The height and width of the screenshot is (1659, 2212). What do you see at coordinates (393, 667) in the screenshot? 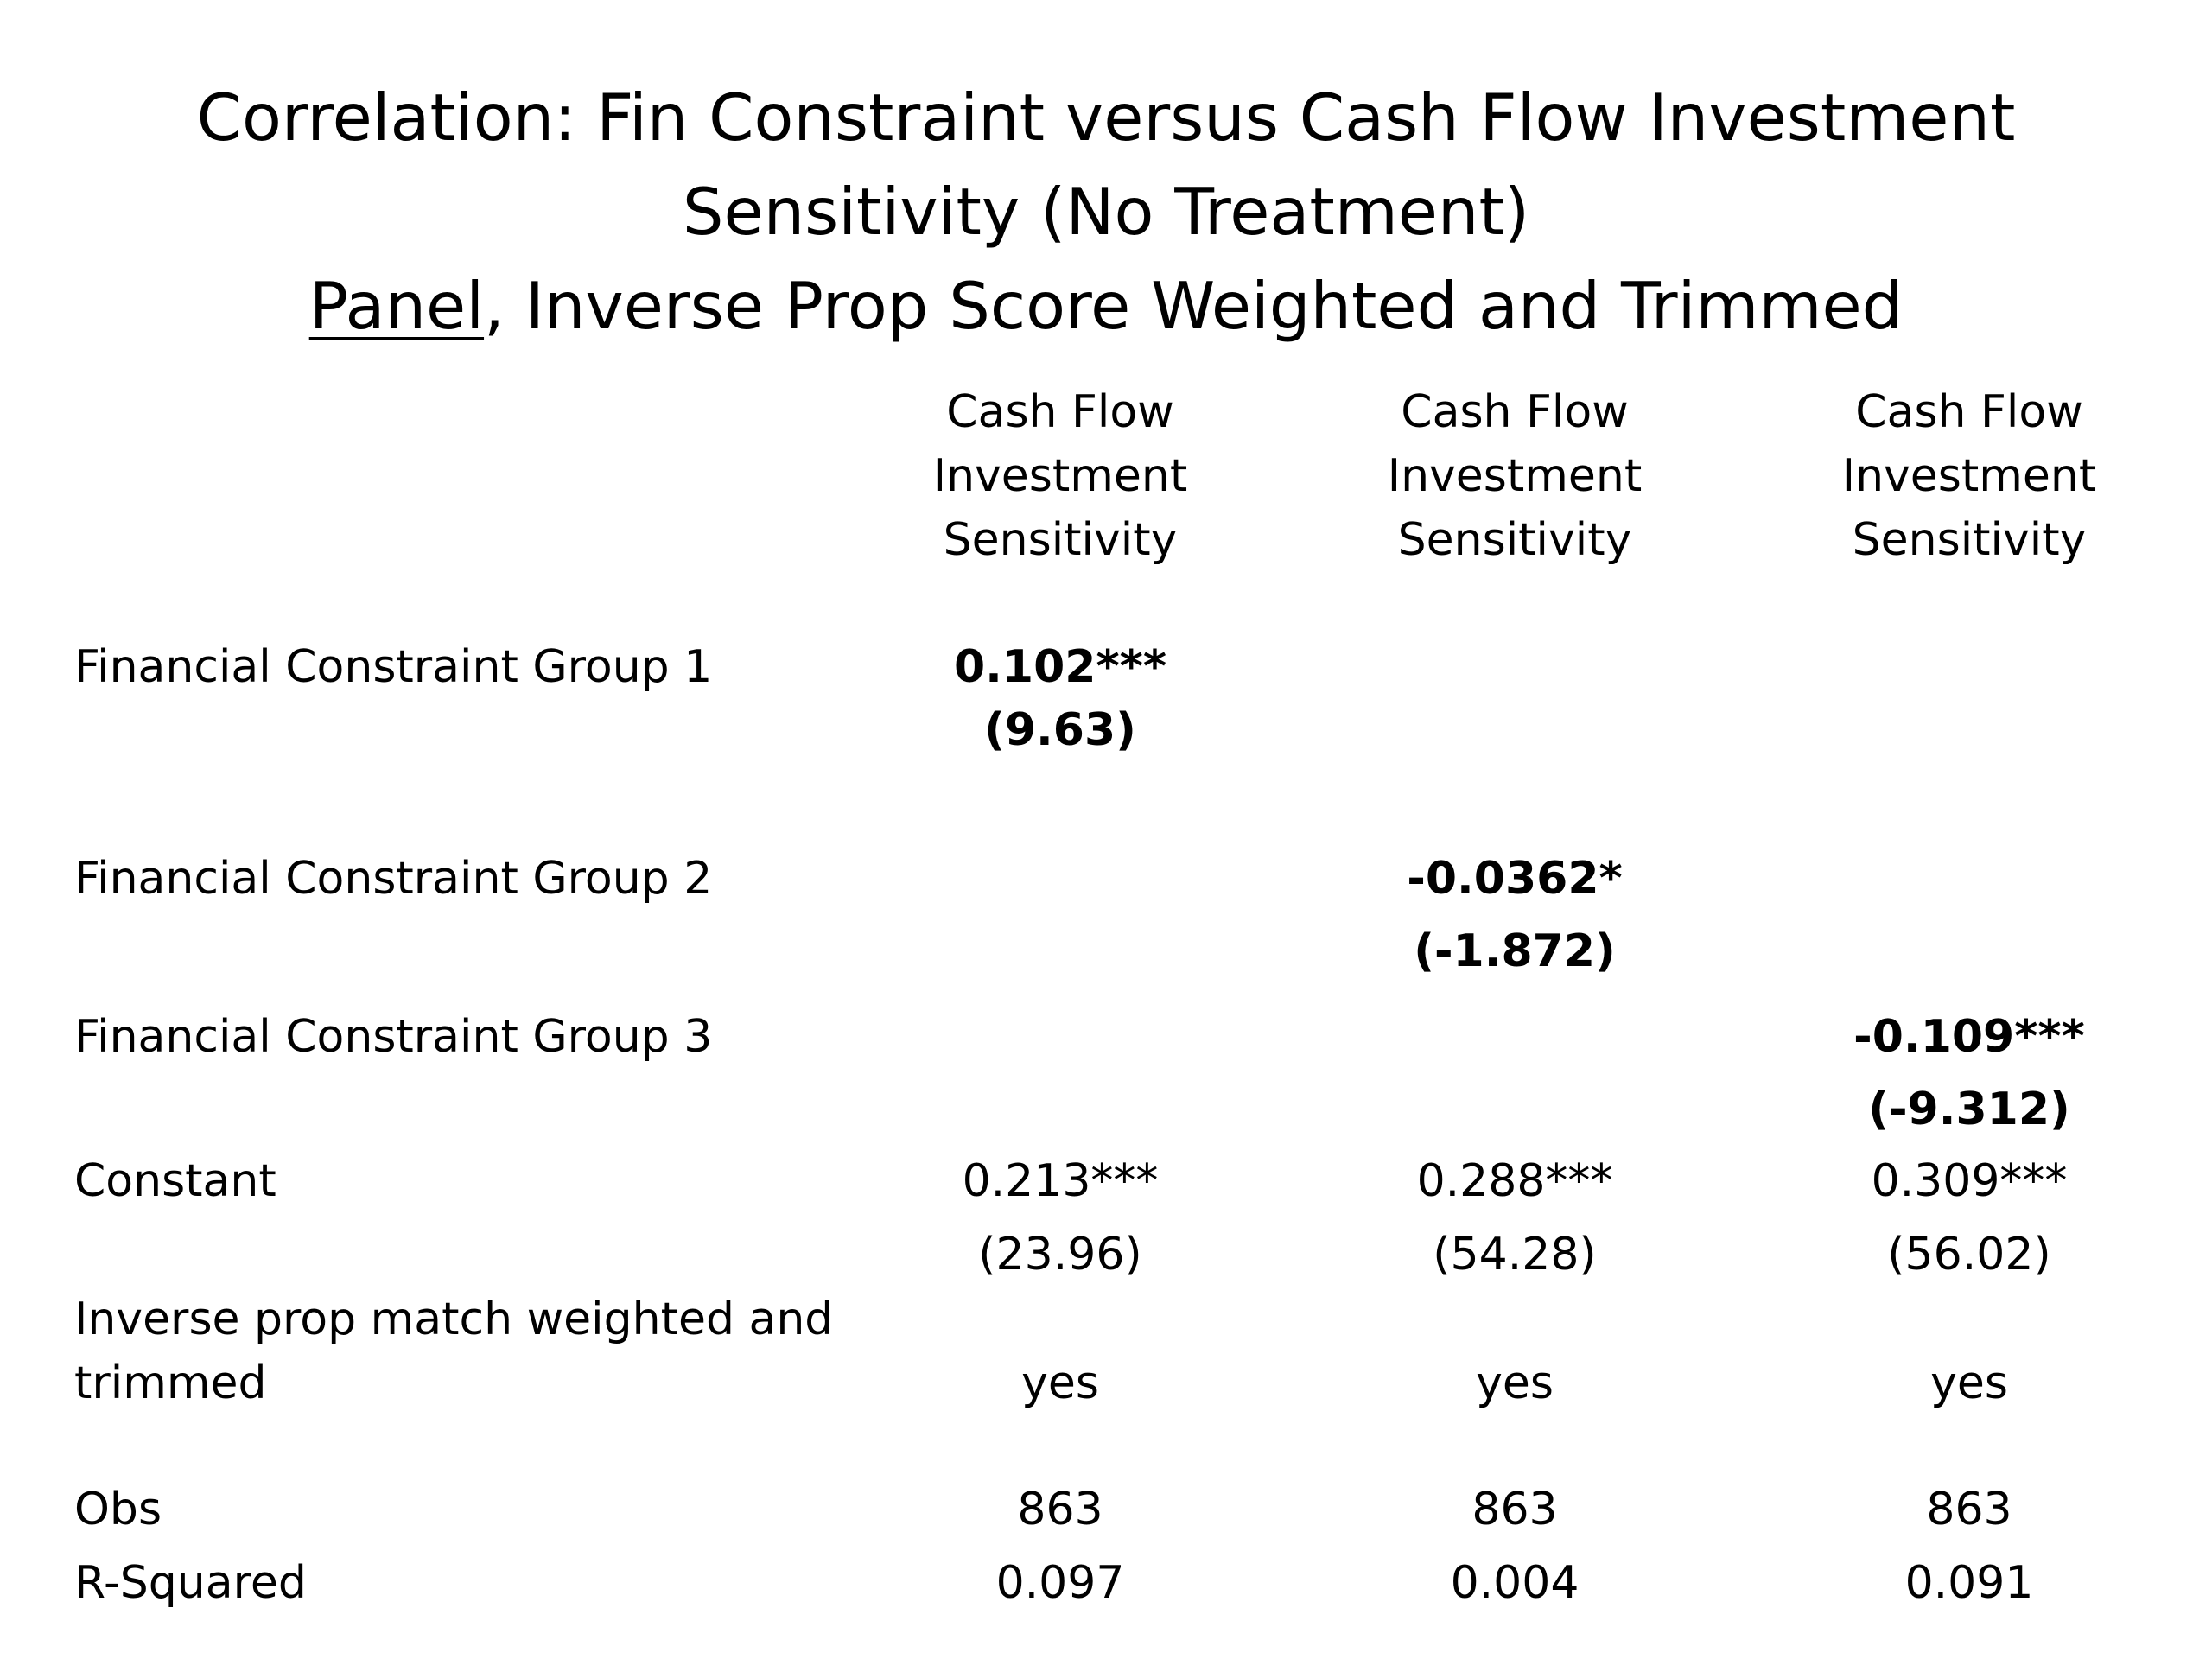
I see `row-label-group-1: Financial Constraint Group 1` at bounding box center [393, 667].